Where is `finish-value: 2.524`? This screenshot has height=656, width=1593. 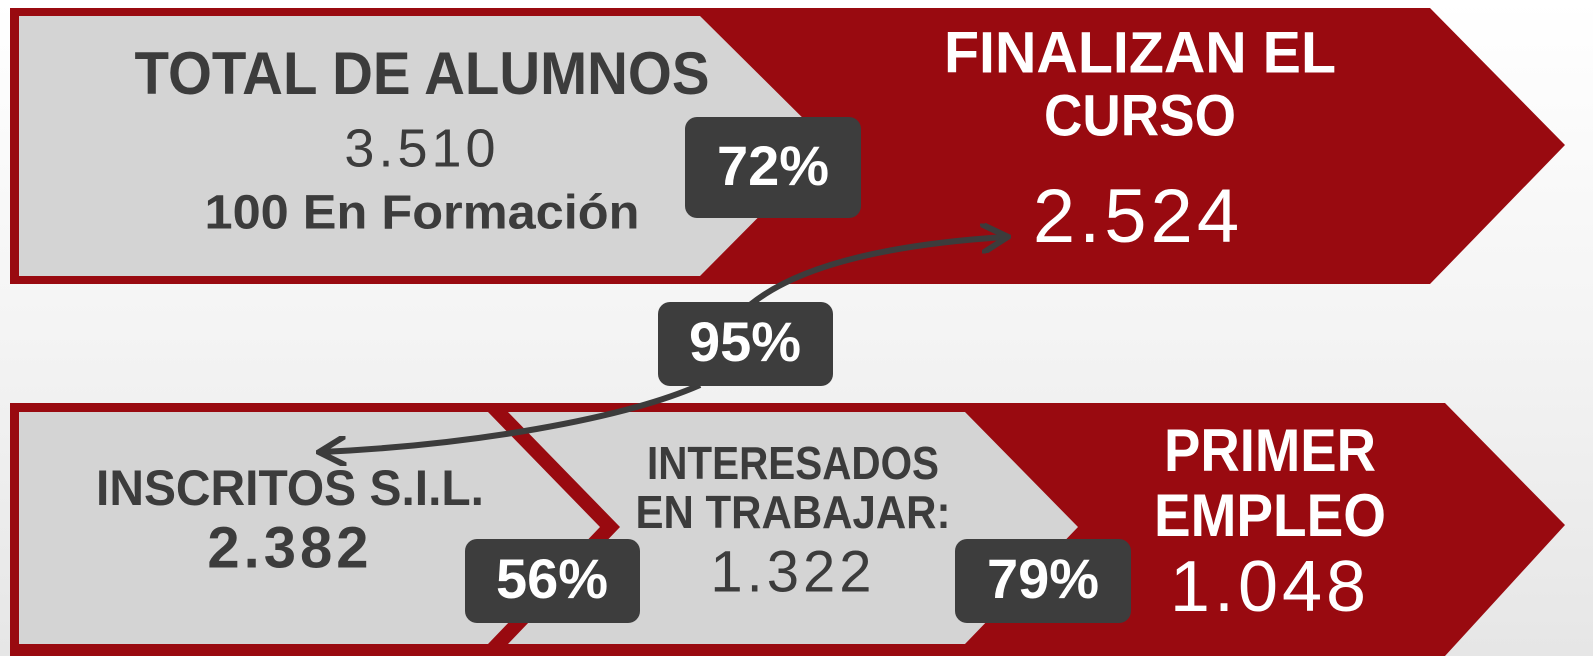 finish-value: 2.524 is located at coordinates (1138, 216).